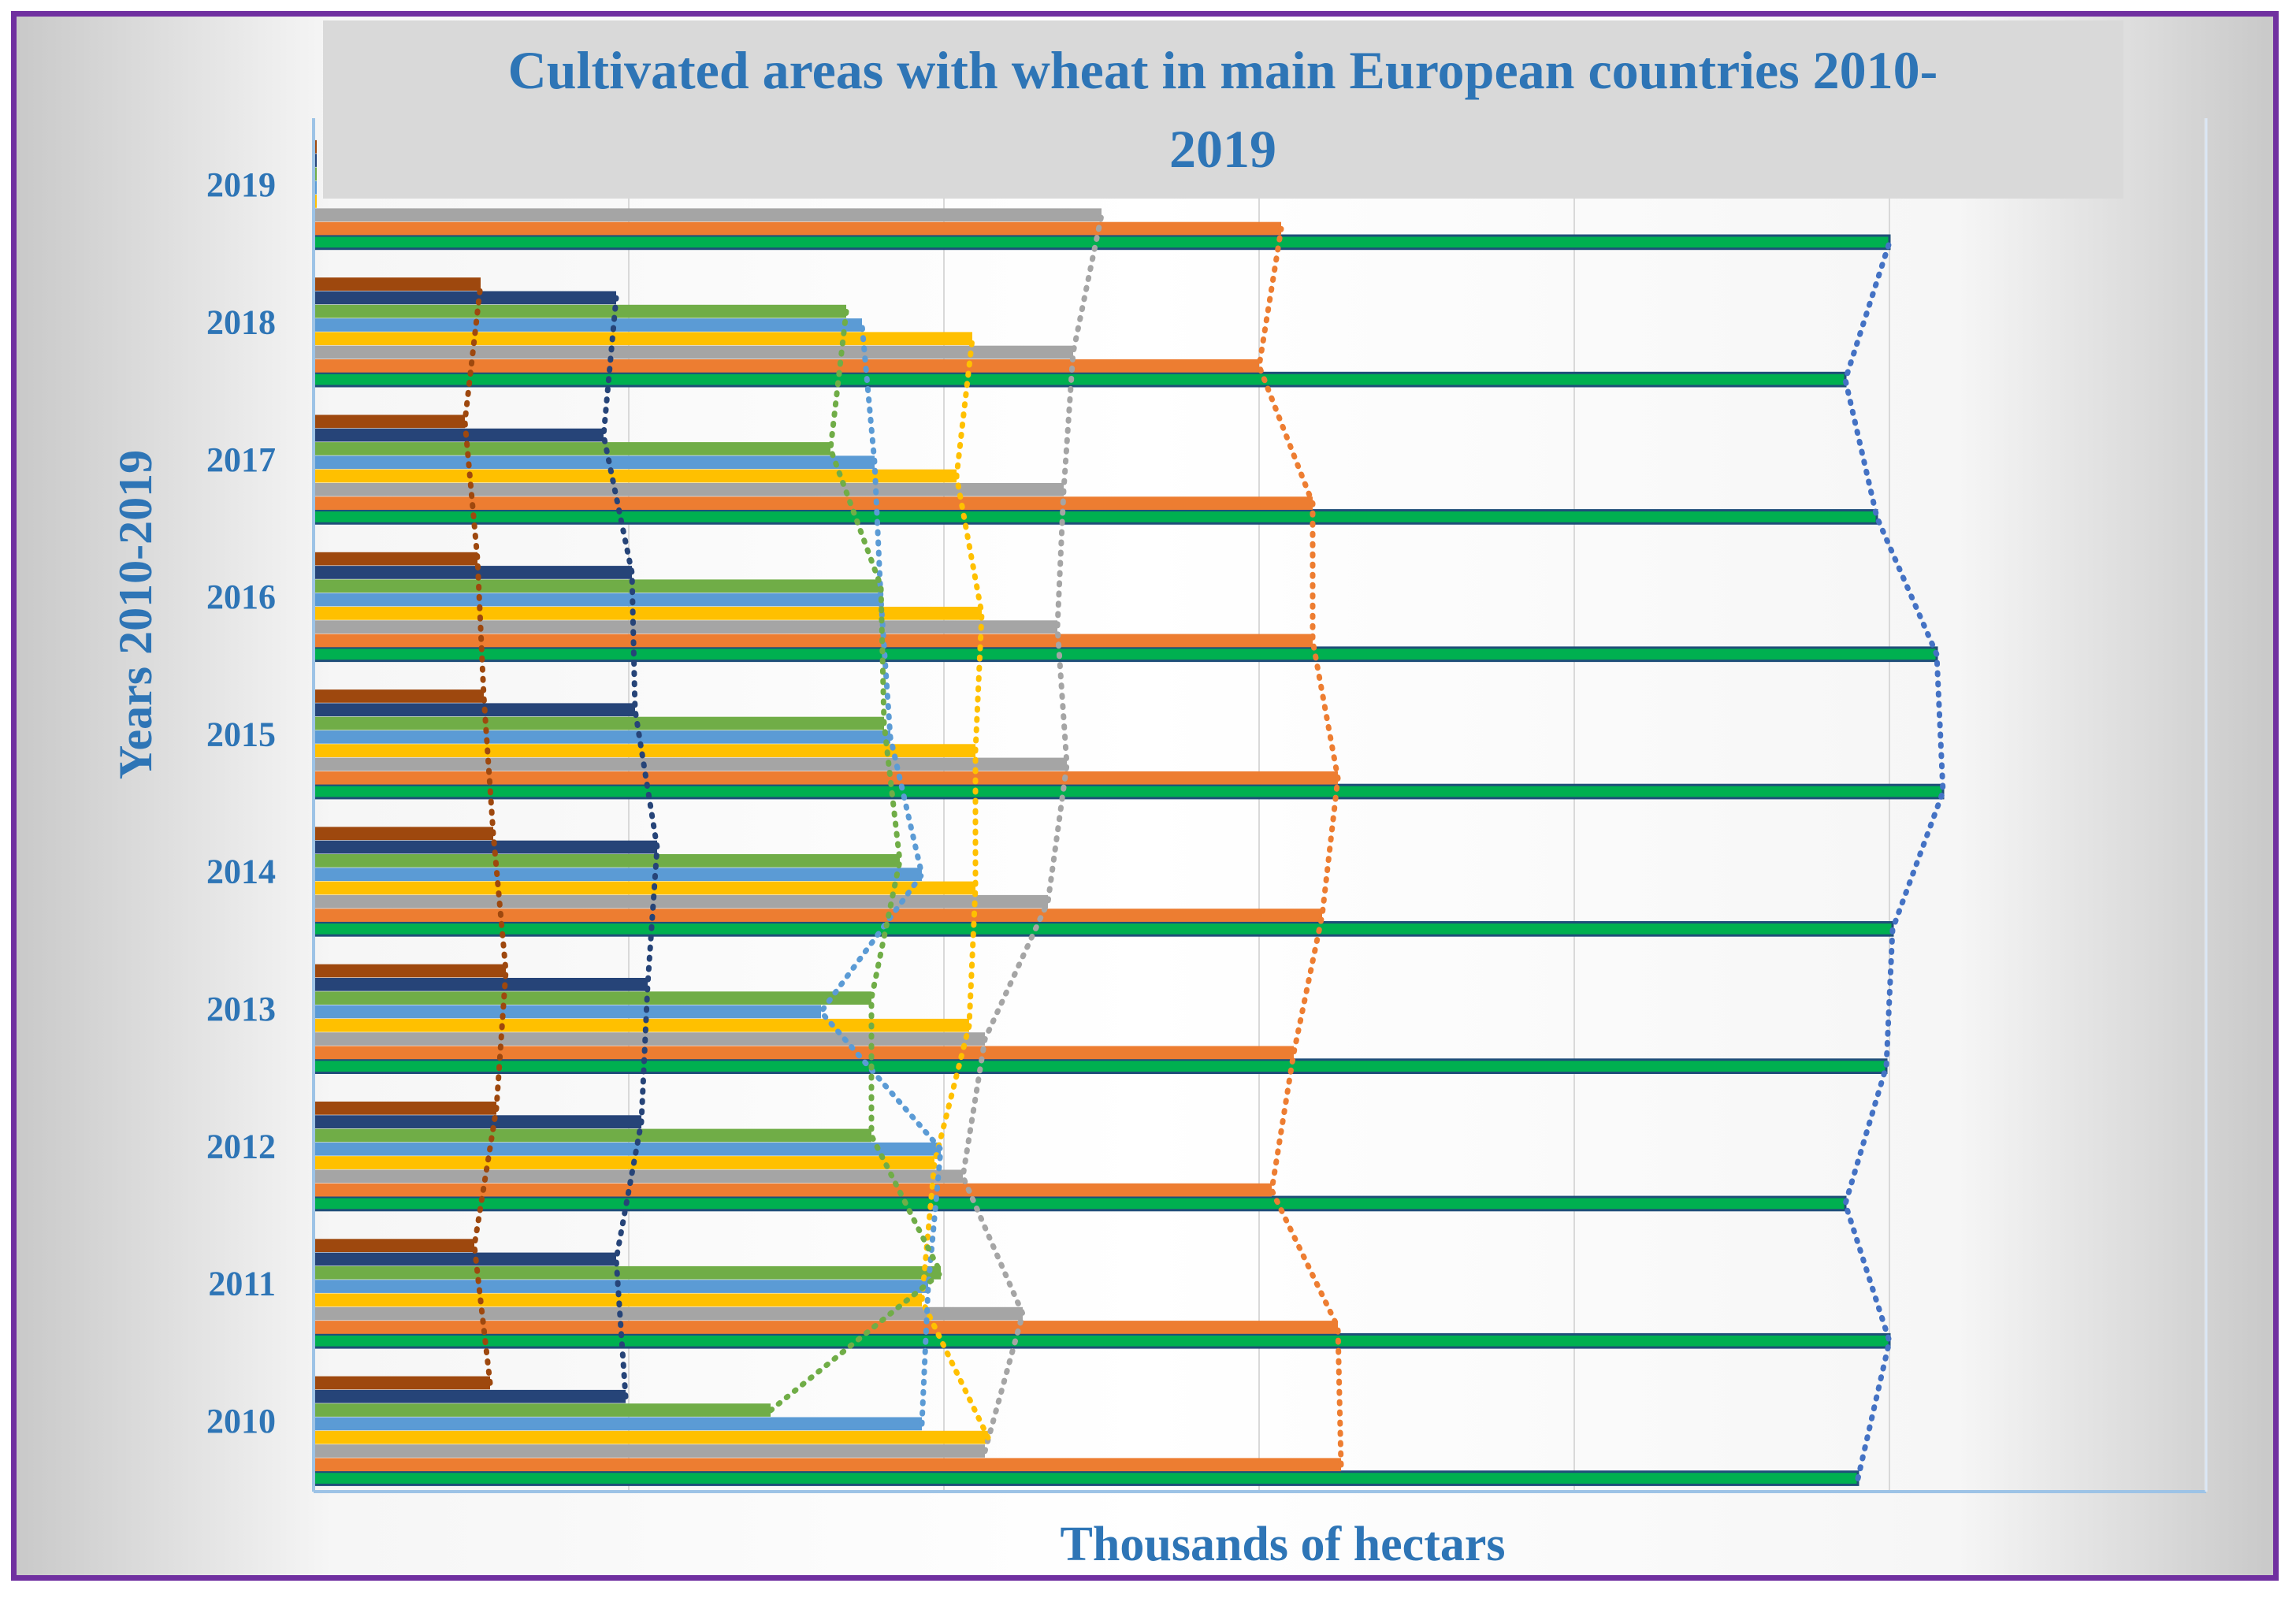 The width and height of the screenshot is (2296, 1598). I want to click on year-tick-labels: 2019 2018 2017 2016 2015 2014 2013 2012 2011 2010, so click(241, 802).